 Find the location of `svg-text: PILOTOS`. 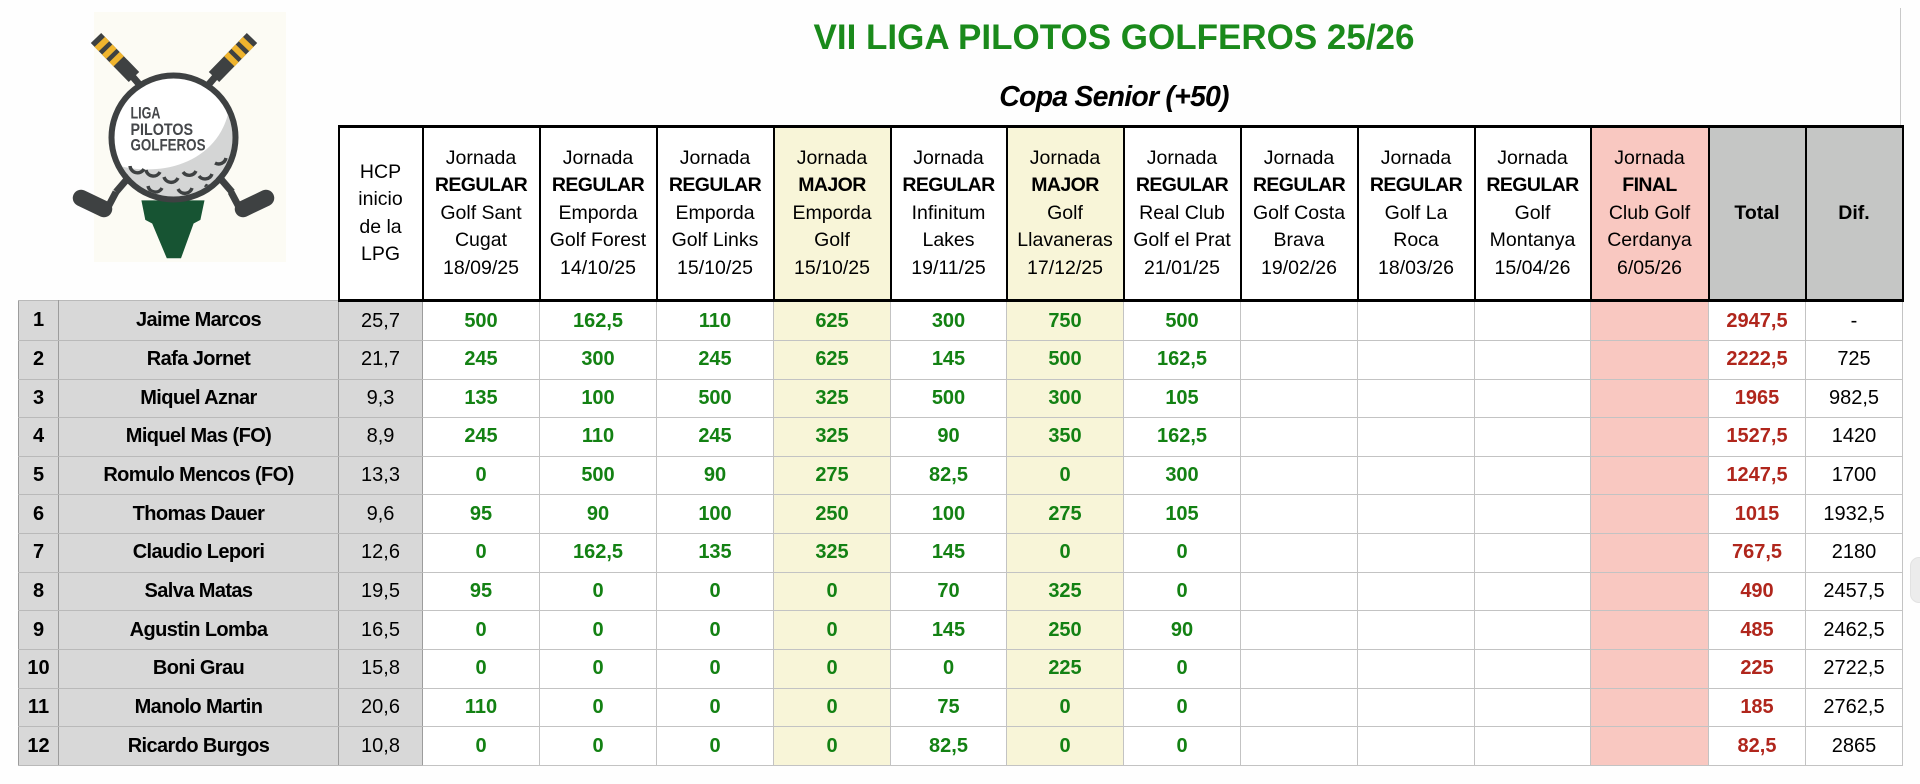

svg-text: PILOTOS is located at coordinates (162, 130).